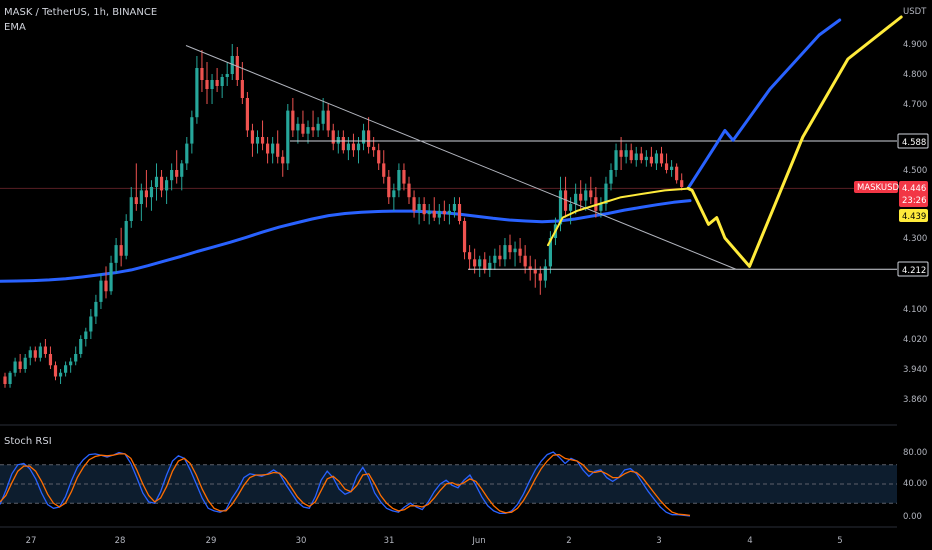 The height and width of the screenshot is (550, 932). Describe the element at coordinates (912, 517) in the screenshot. I see `stoch-tick-label: 0.00` at that location.